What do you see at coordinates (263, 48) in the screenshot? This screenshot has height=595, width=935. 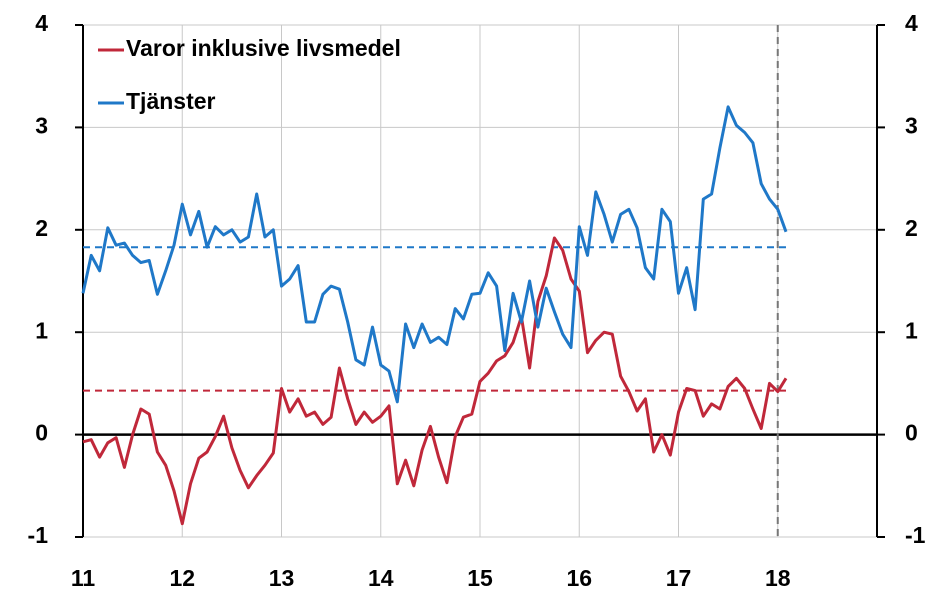 I see `legend-label: Varor inklusive livsmedel` at bounding box center [263, 48].